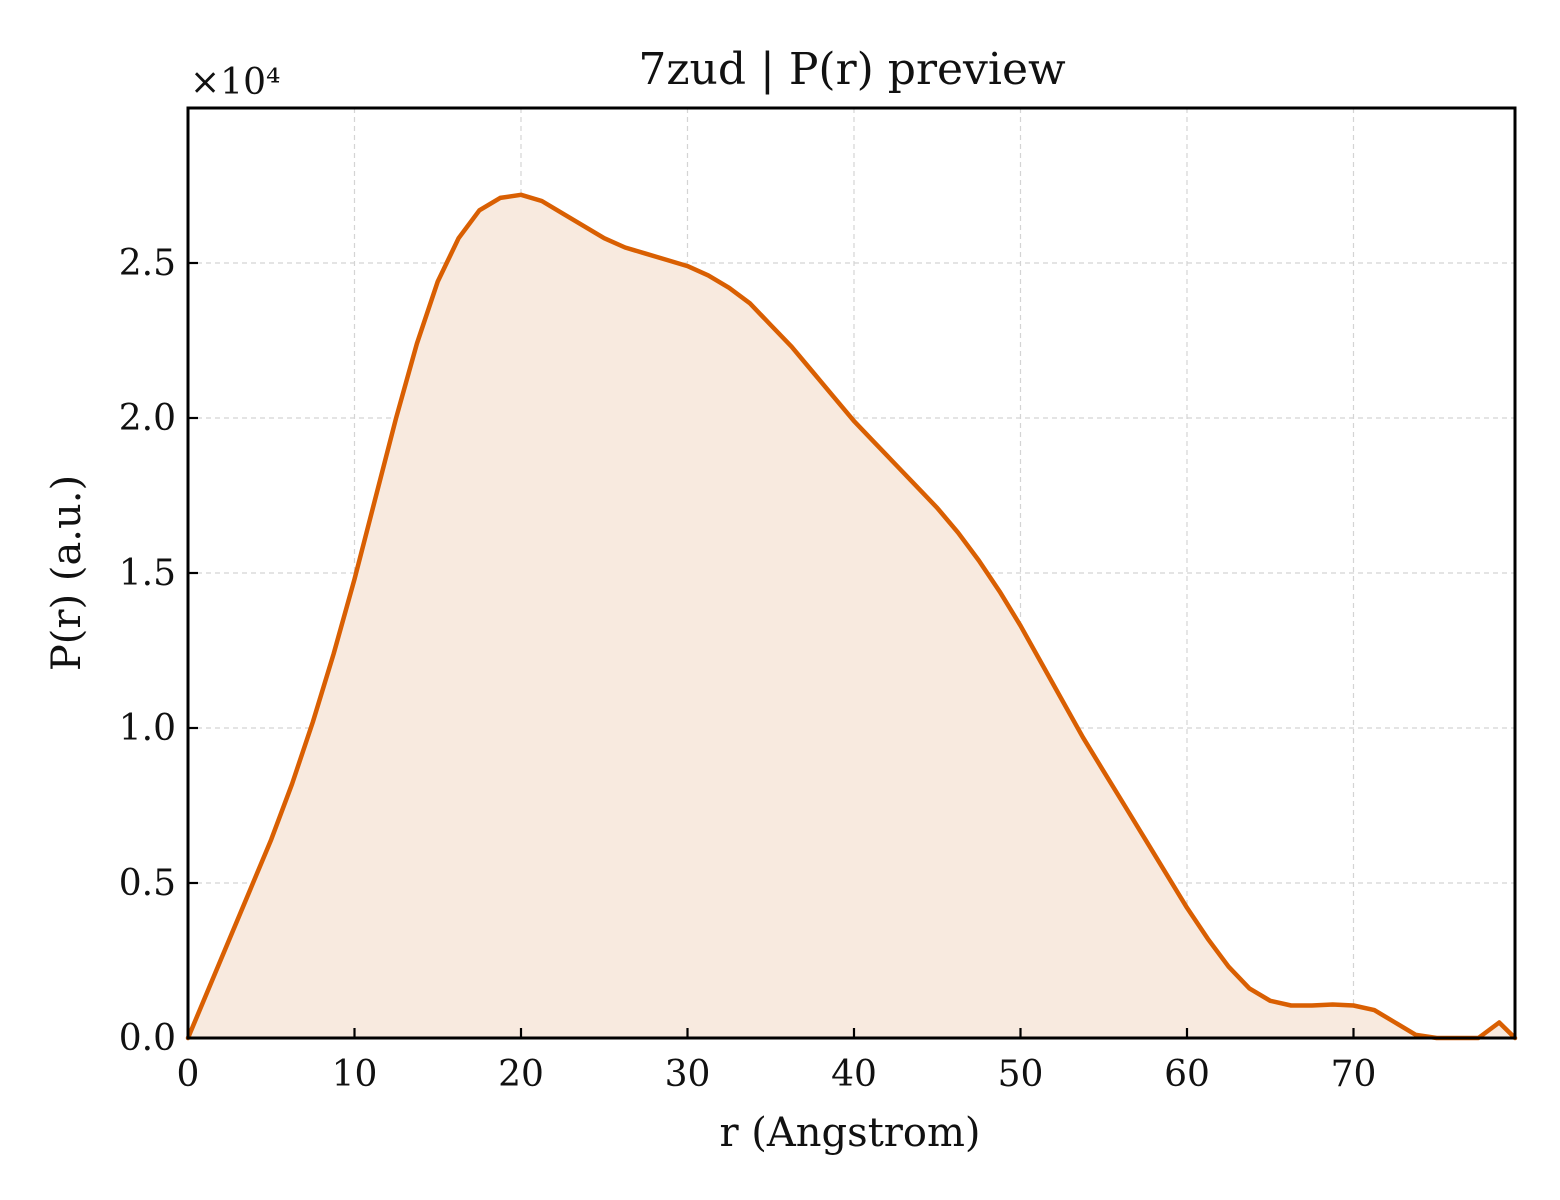 The image size is (1560, 1200). I want to click on y-tick-label: 1.0, so click(147, 728).